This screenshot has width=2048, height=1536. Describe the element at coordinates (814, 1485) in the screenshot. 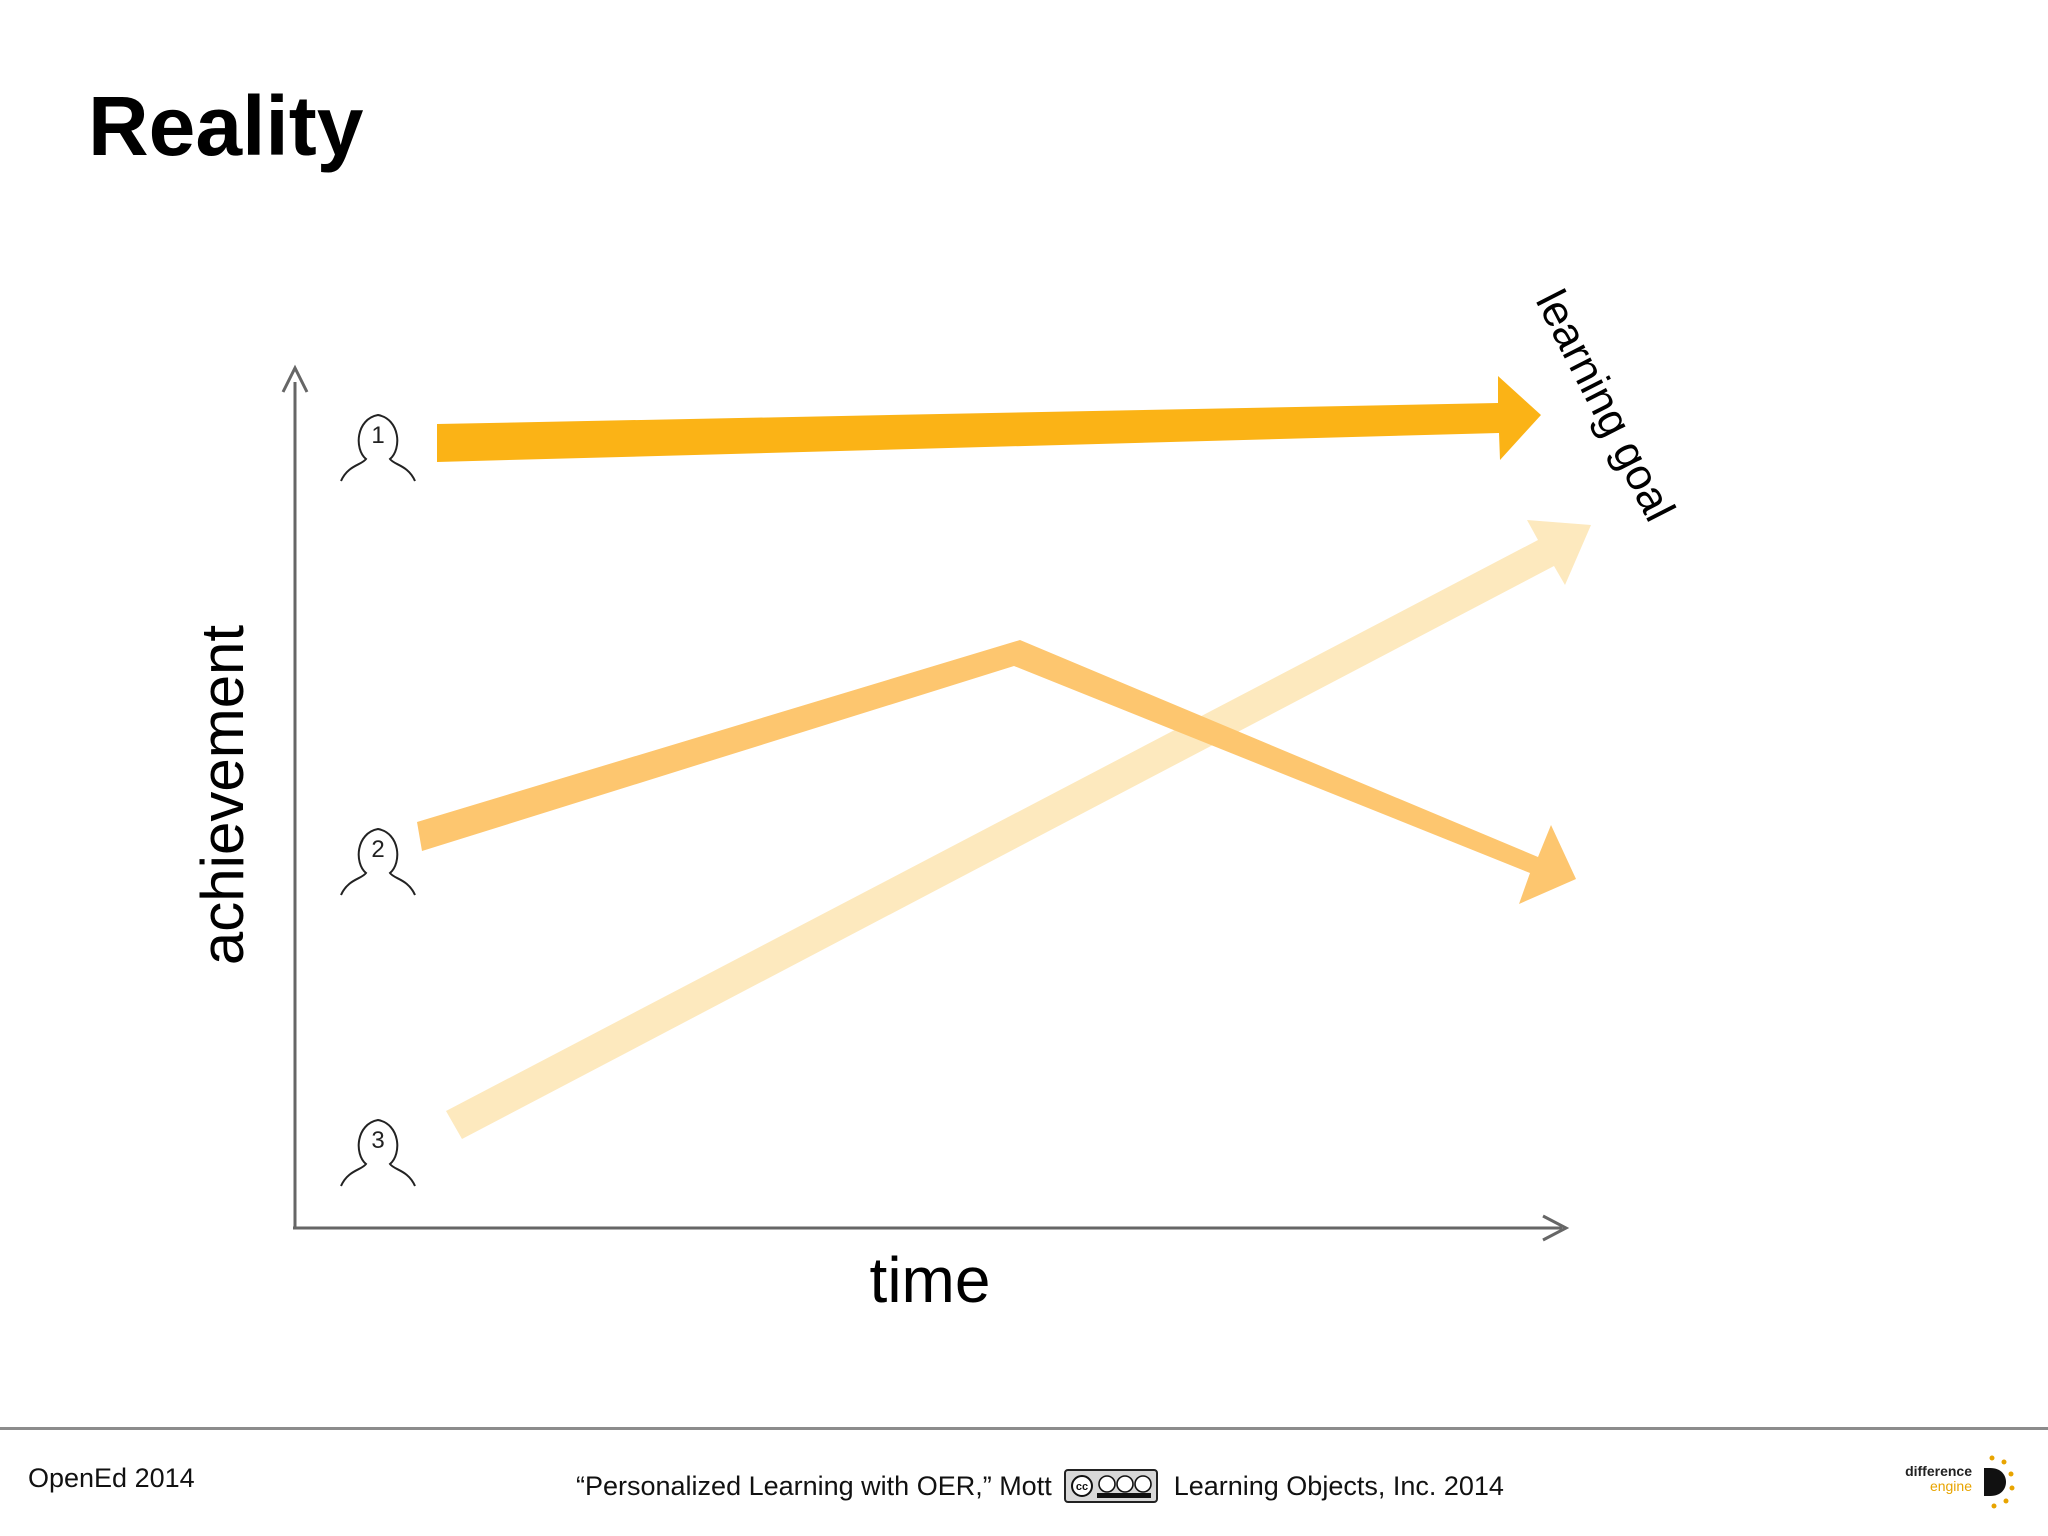

I see `citation-text: “Personalized Learning with OER,” Mott` at that location.